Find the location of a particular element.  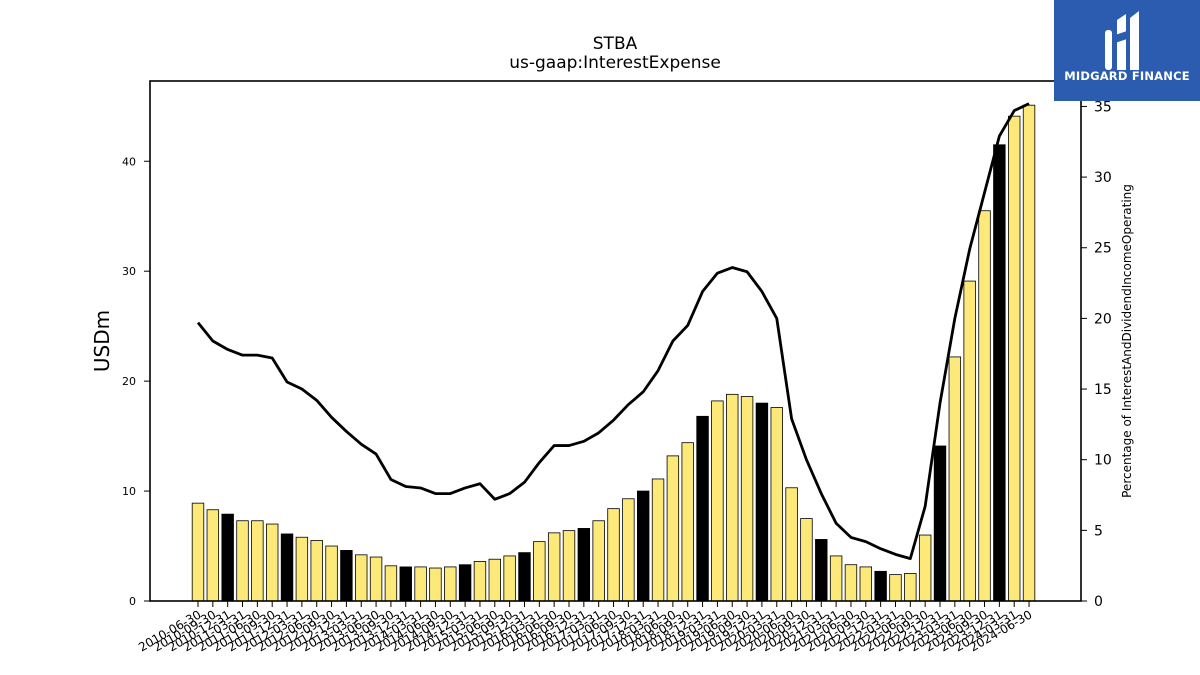

chart-title: STBA is located at coordinates (615, 44).